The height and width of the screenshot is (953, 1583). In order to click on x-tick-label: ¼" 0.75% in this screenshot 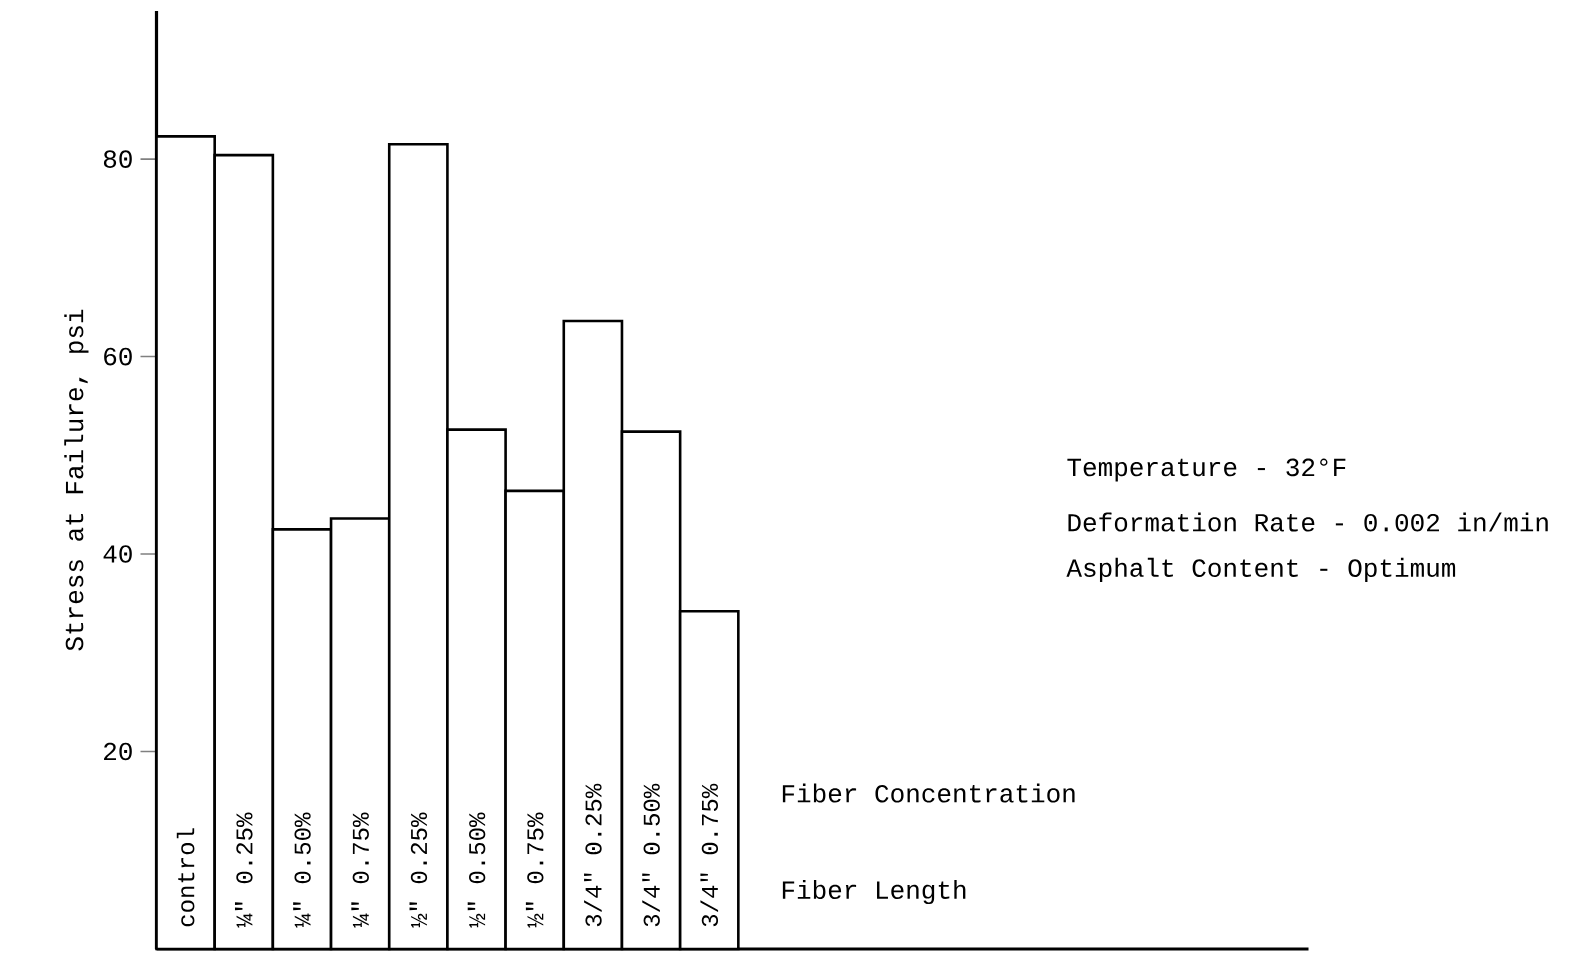, I will do `click(360, 870)`.